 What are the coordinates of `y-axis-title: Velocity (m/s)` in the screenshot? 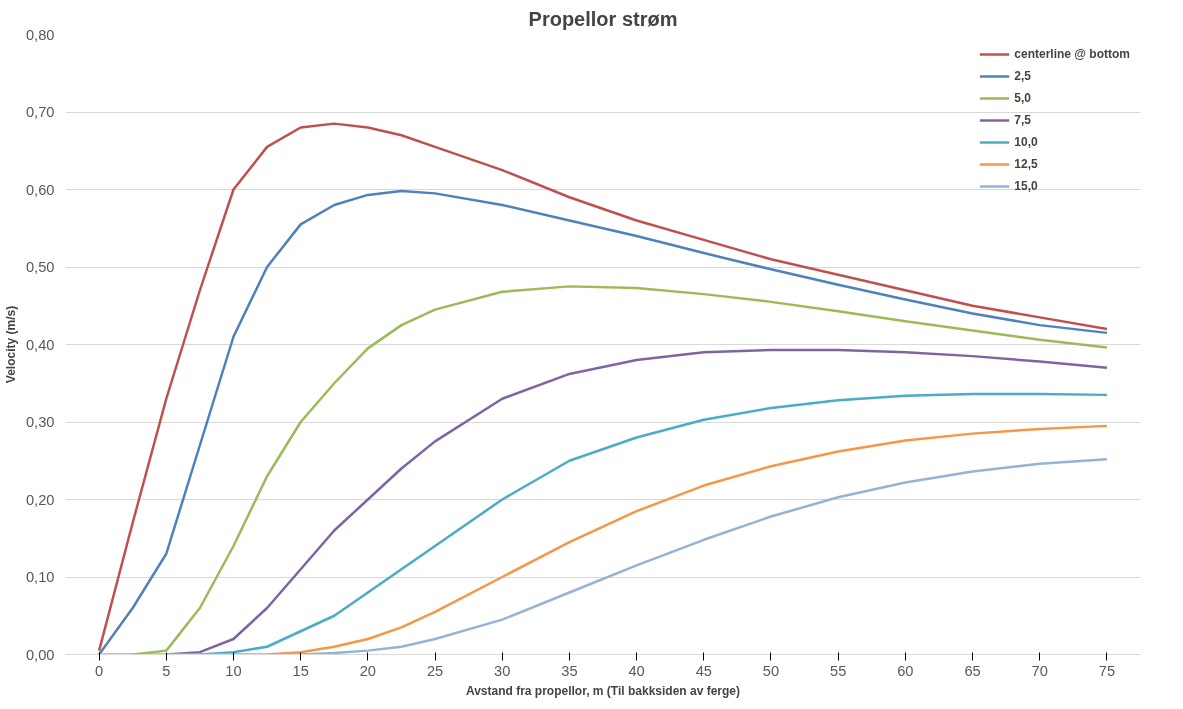 It's located at (10, 344).